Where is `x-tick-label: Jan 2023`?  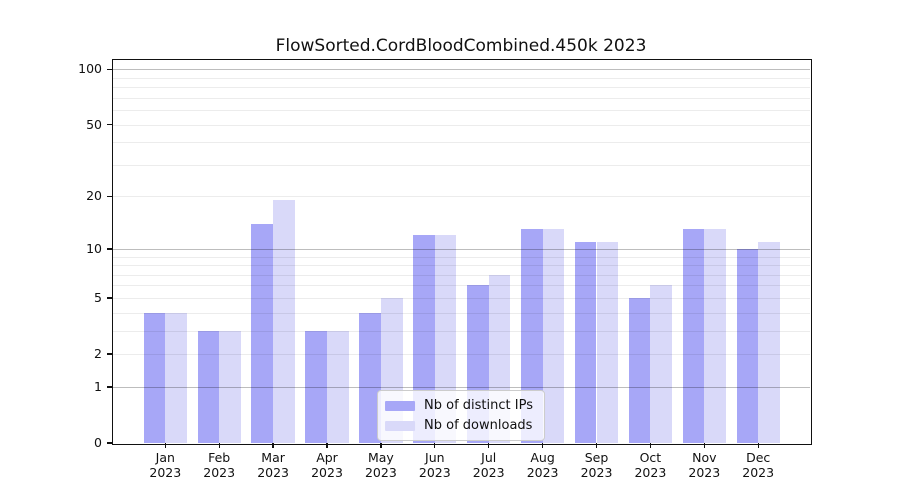 x-tick-label: Jan 2023 is located at coordinates (165, 465).